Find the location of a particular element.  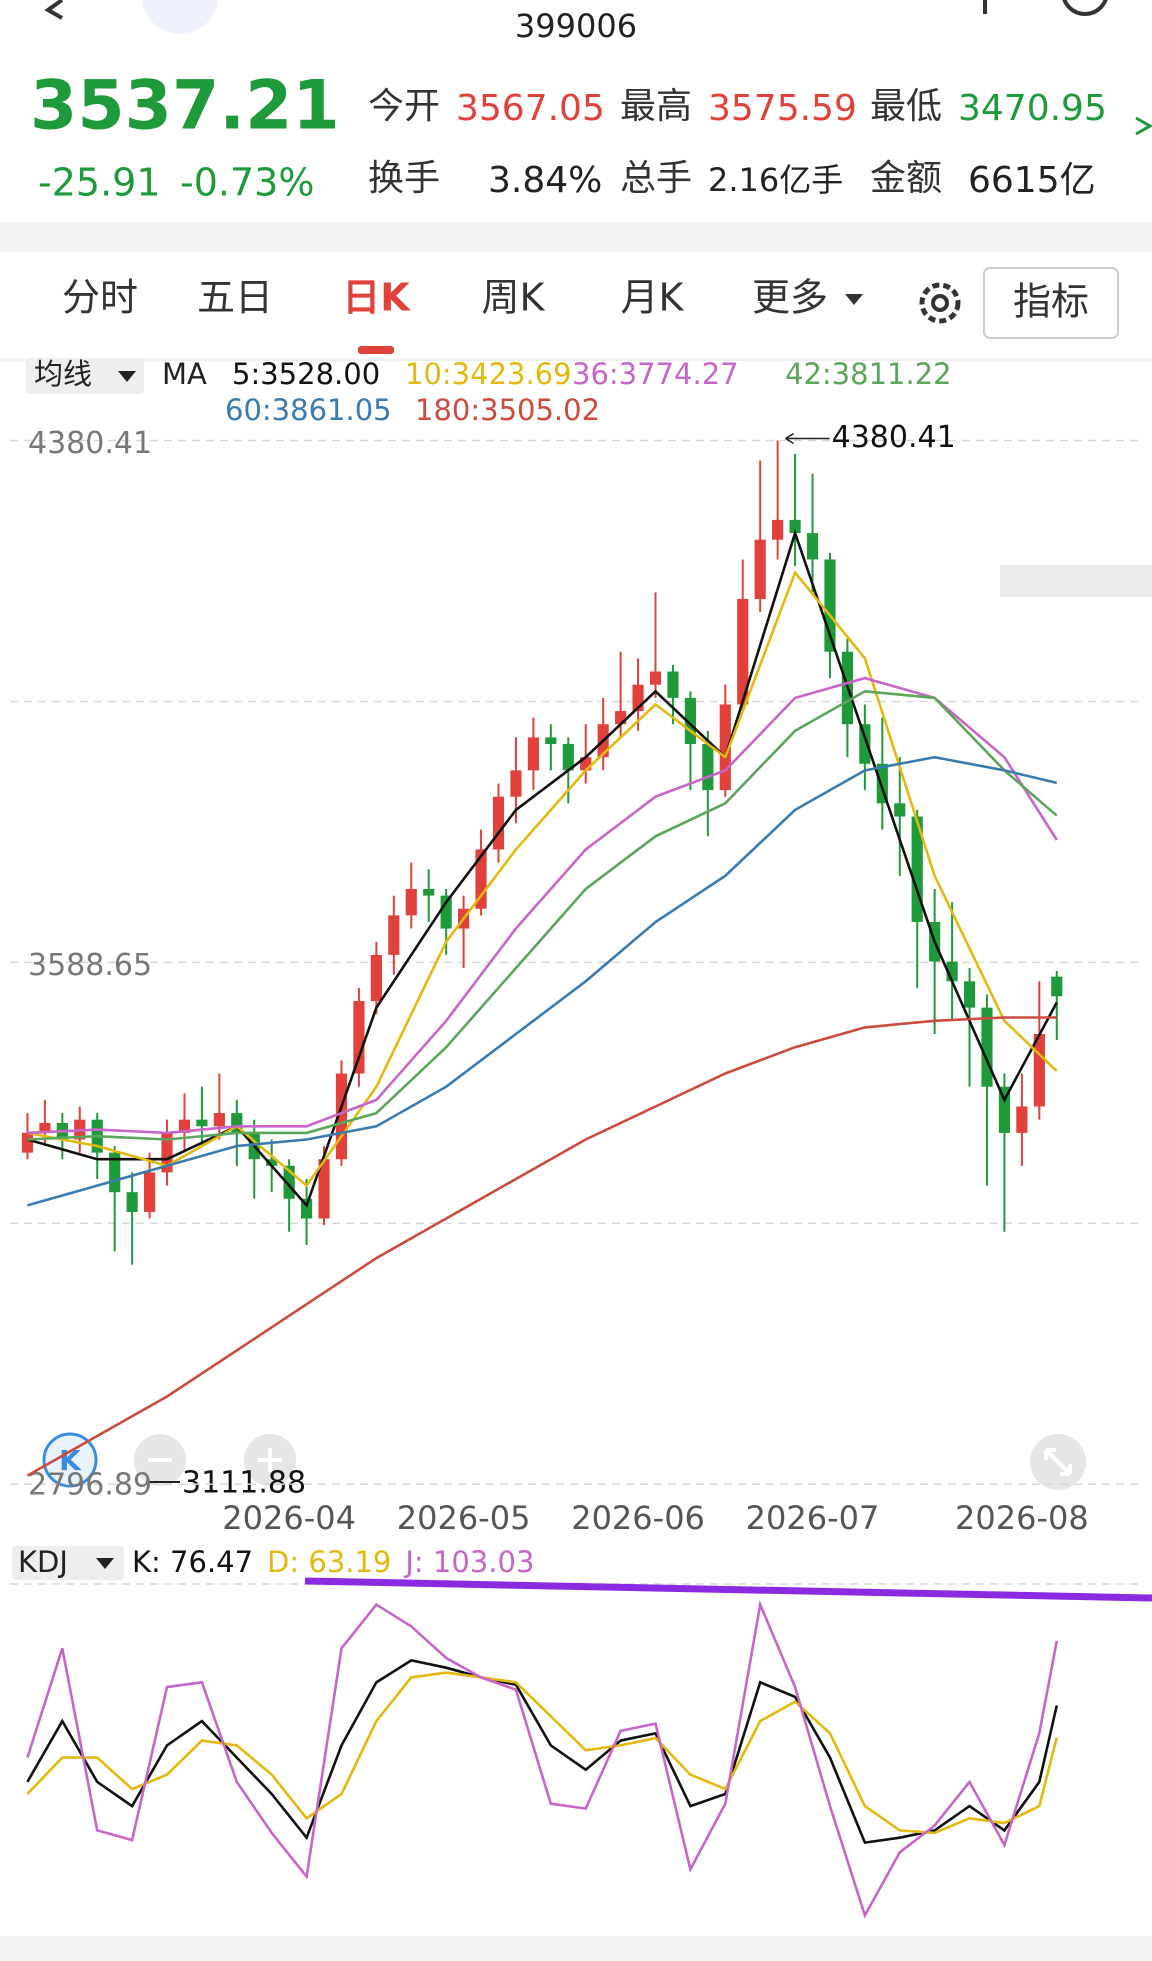

stock-code: 399006 is located at coordinates (576, 26).